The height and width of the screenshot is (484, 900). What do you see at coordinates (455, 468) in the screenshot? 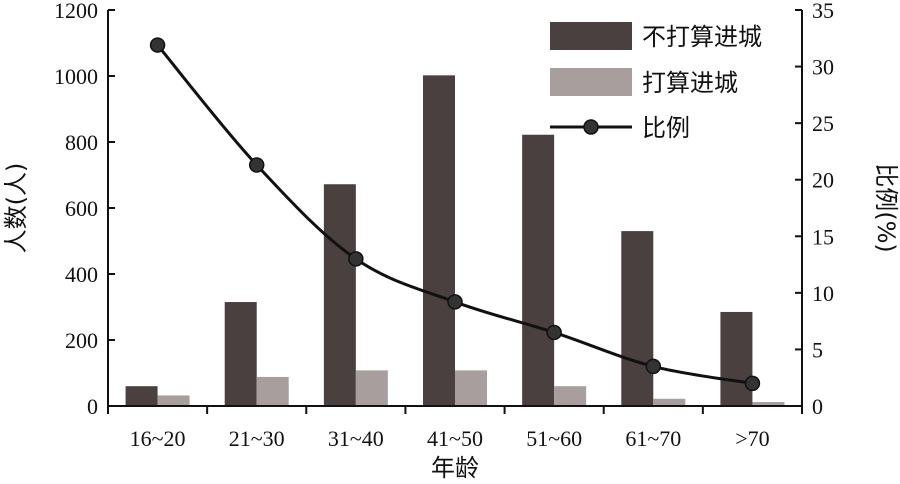
I see `x-axis-title: 年龄` at bounding box center [455, 468].